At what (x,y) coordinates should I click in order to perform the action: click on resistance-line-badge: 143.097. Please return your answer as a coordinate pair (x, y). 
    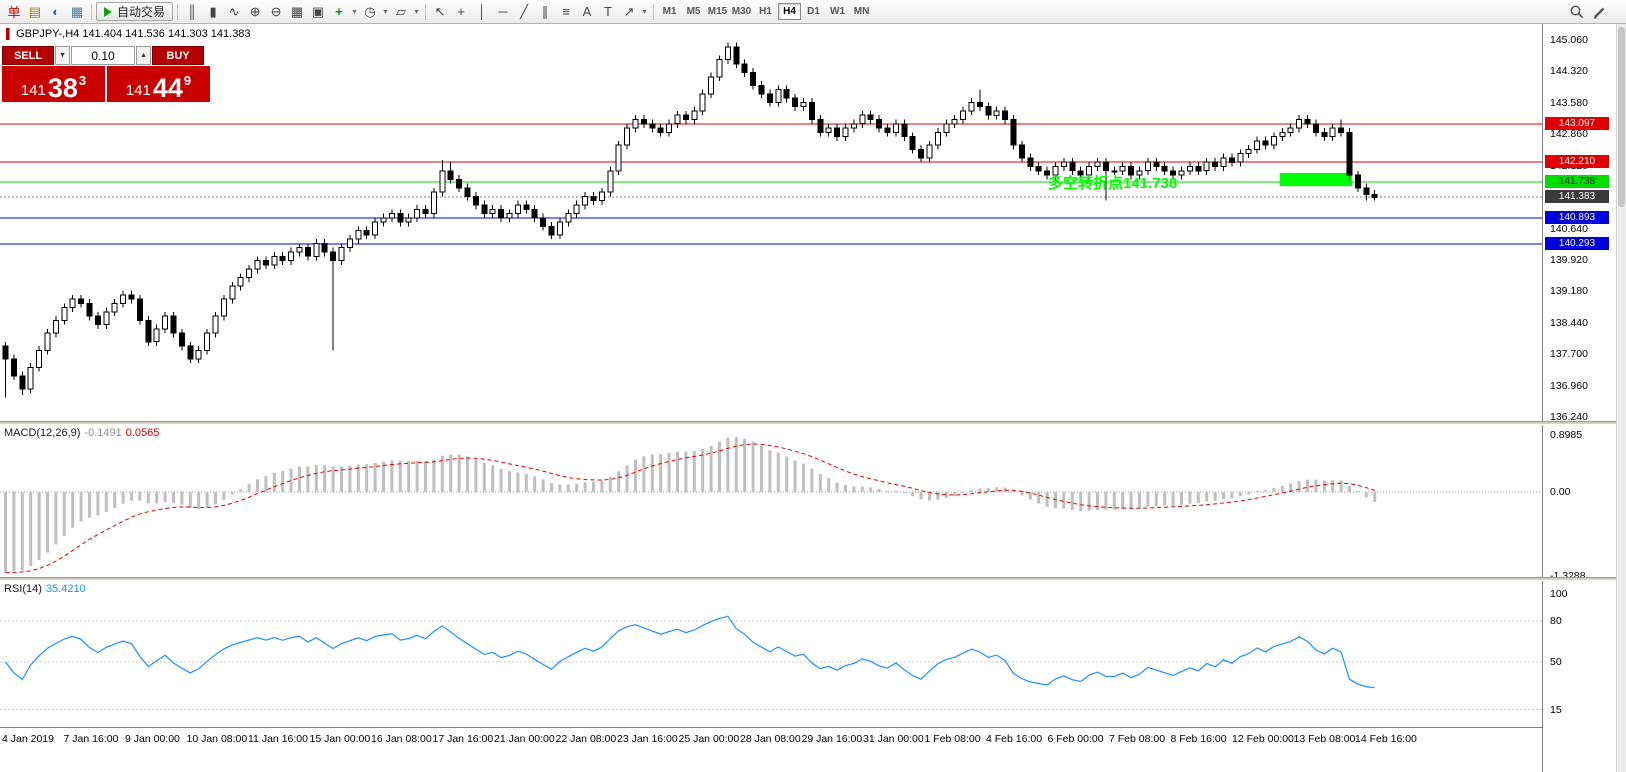
    Looking at the image, I should click on (1577, 123).